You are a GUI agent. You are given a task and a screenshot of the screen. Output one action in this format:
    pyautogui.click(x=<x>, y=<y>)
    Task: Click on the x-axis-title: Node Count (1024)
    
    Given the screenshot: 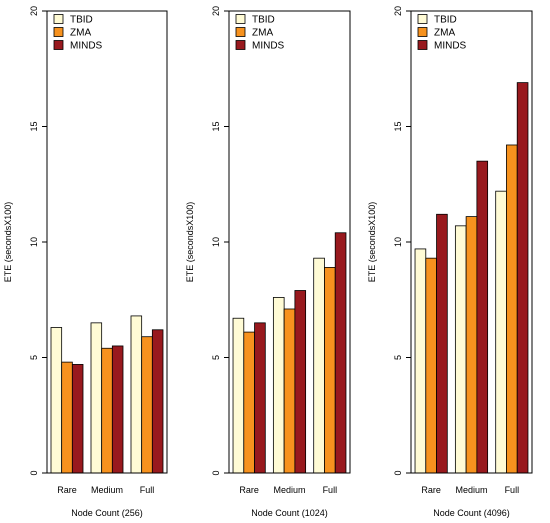 What is the action you would take?
    pyautogui.click(x=289, y=513)
    